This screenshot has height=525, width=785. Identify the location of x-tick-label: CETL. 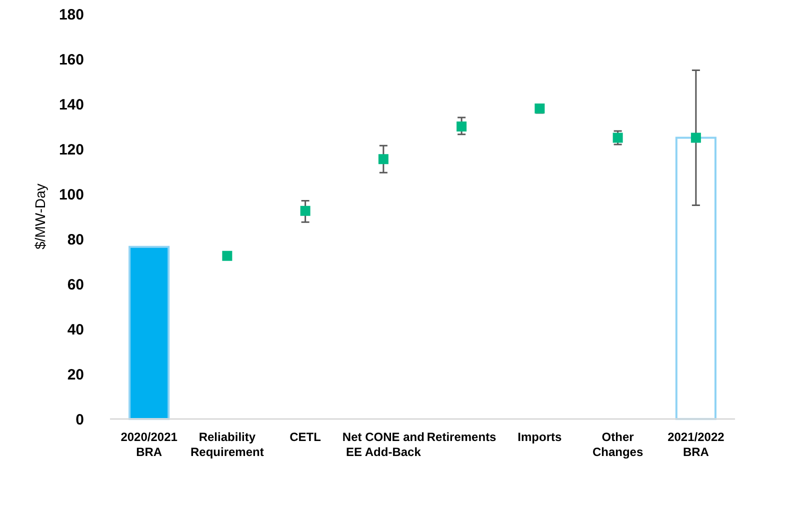
(305, 437).